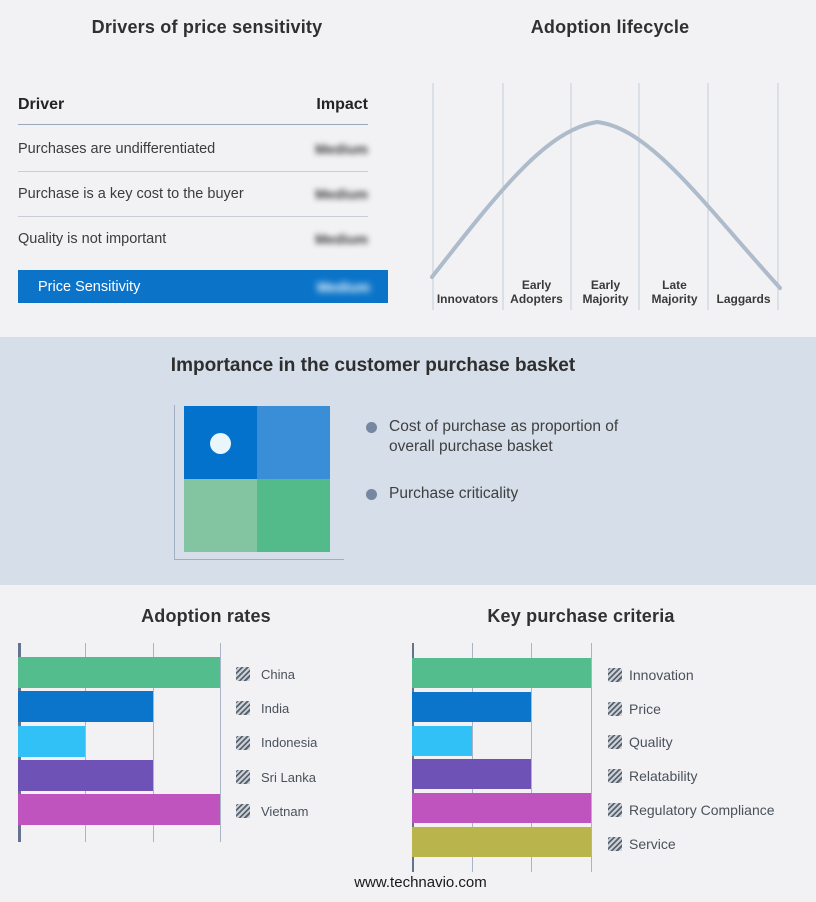 This screenshot has width=816, height=902. What do you see at coordinates (203, 286) in the screenshot?
I see `price-sensitivity-summary-row: Price Sensitivity Medium` at bounding box center [203, 286].